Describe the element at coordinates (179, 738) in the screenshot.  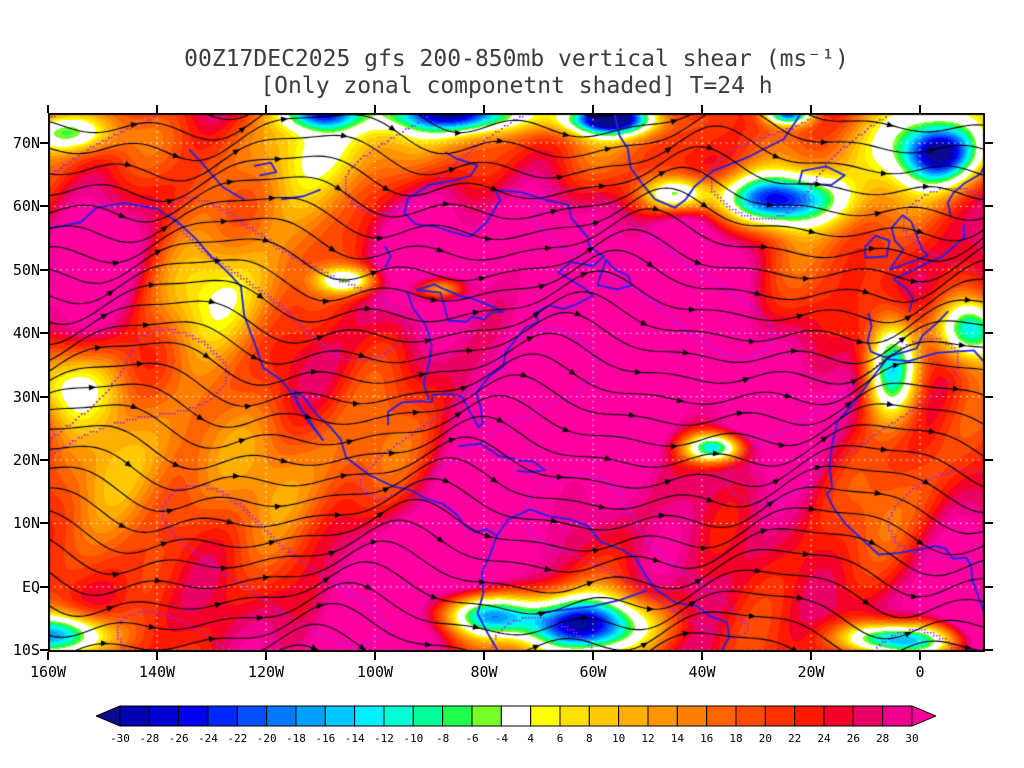
I see `colorbar-tick-label: -26` at that location.